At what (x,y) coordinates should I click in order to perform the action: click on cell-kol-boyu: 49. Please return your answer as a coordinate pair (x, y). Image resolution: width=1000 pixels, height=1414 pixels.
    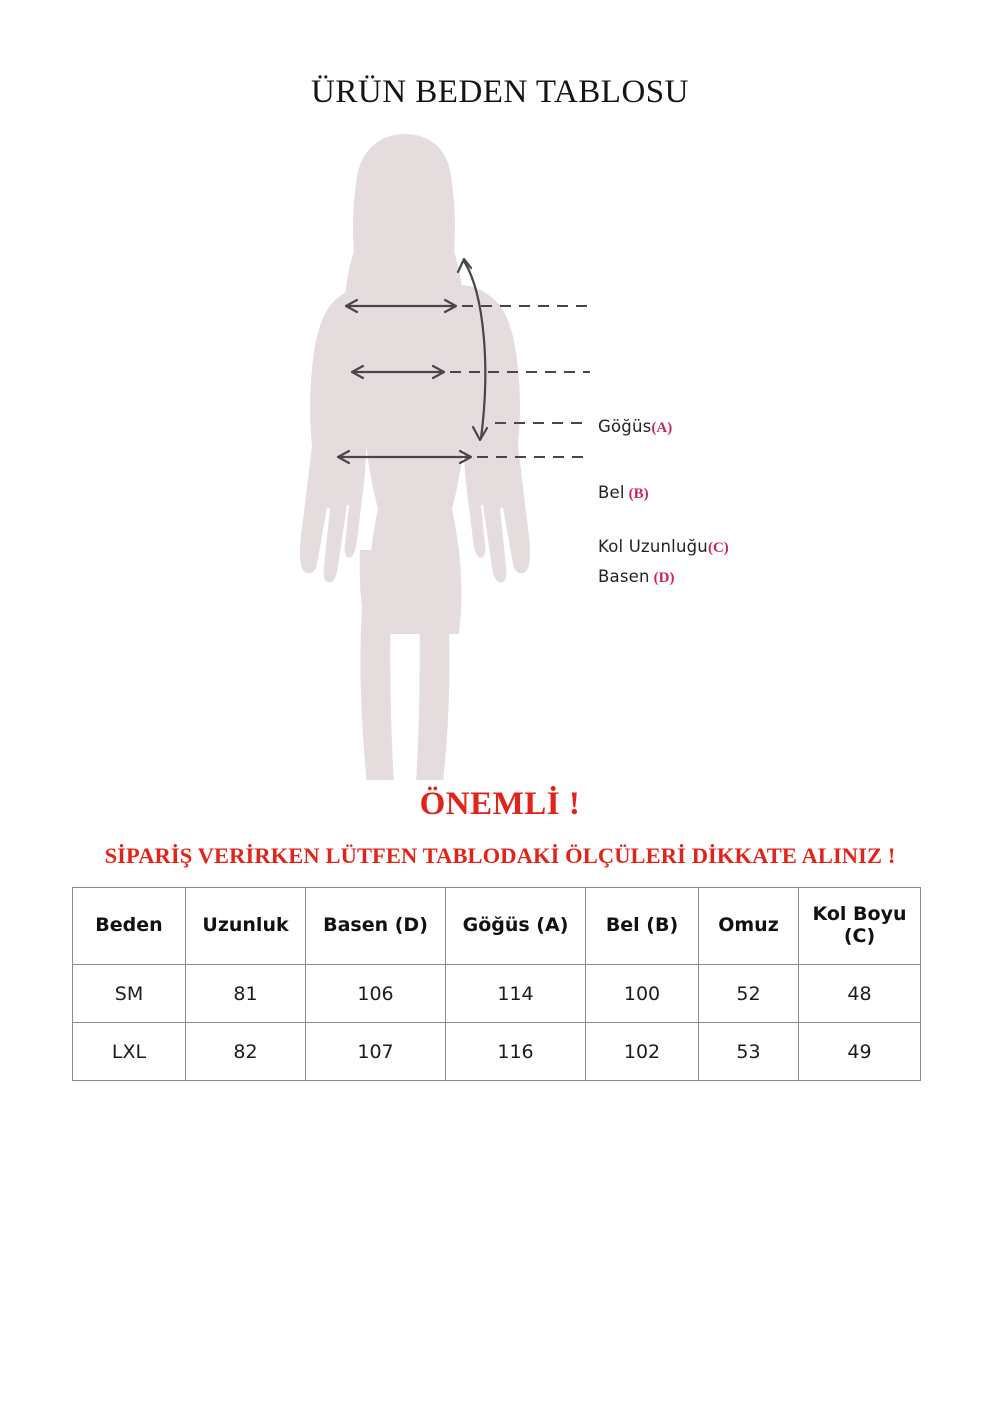
    Looking at the image, I should click on (859, 1051).